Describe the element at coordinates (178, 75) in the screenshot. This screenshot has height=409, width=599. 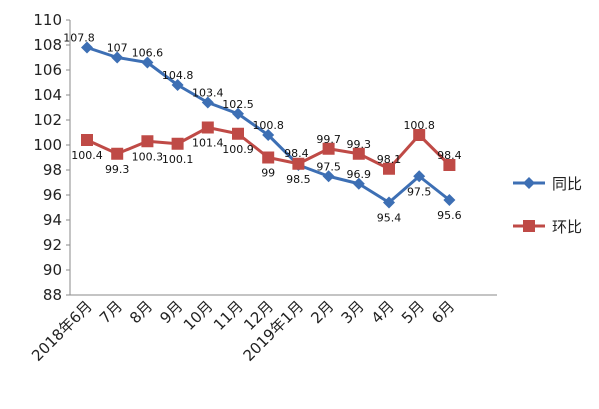
I see `data-label: 104.8` at that location.